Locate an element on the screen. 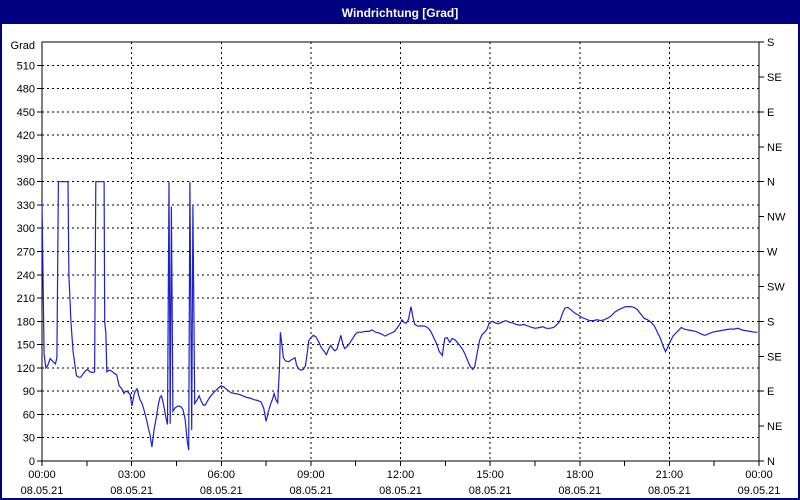  svg-text: 18:00 is located at coordinates (580, 475).